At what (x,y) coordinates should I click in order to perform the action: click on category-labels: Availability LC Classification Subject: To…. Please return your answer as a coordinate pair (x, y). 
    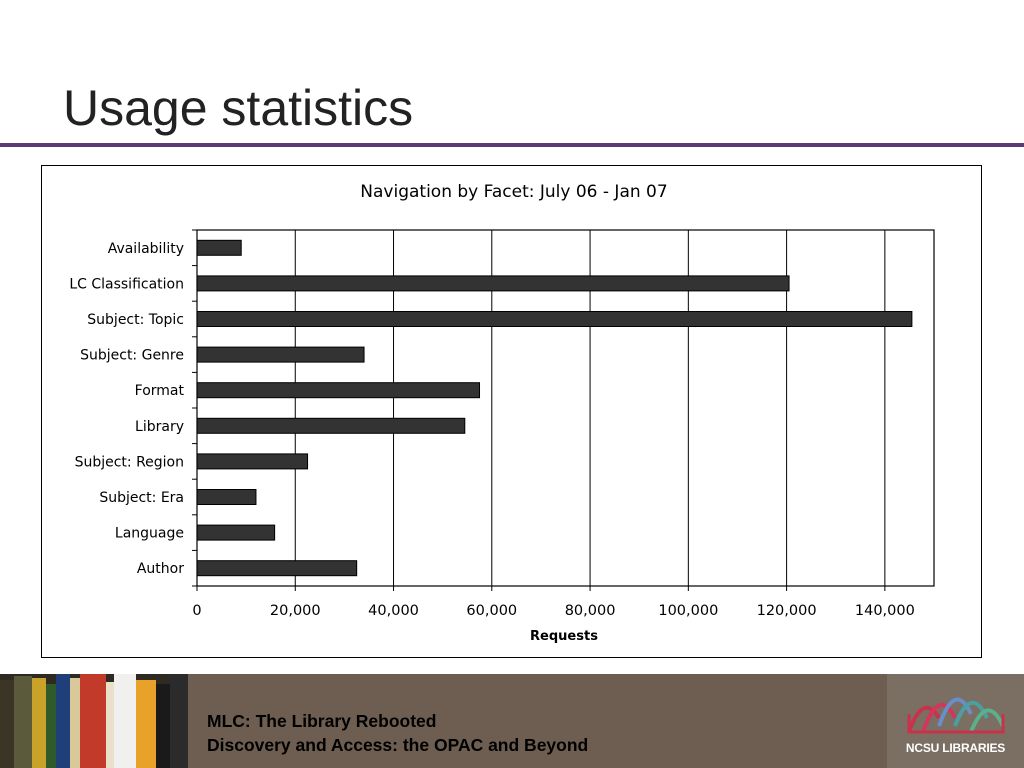
    Looking at the image, I should click on (126, 409).